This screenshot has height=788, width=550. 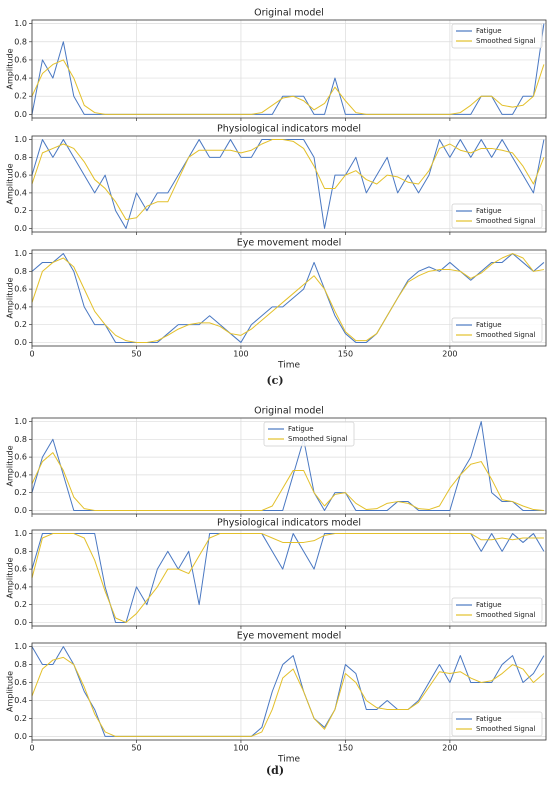 What do you see at coordinates (275, 770) in the screenshot?
I see `caption: (d)` at bounding box center [275, 770].